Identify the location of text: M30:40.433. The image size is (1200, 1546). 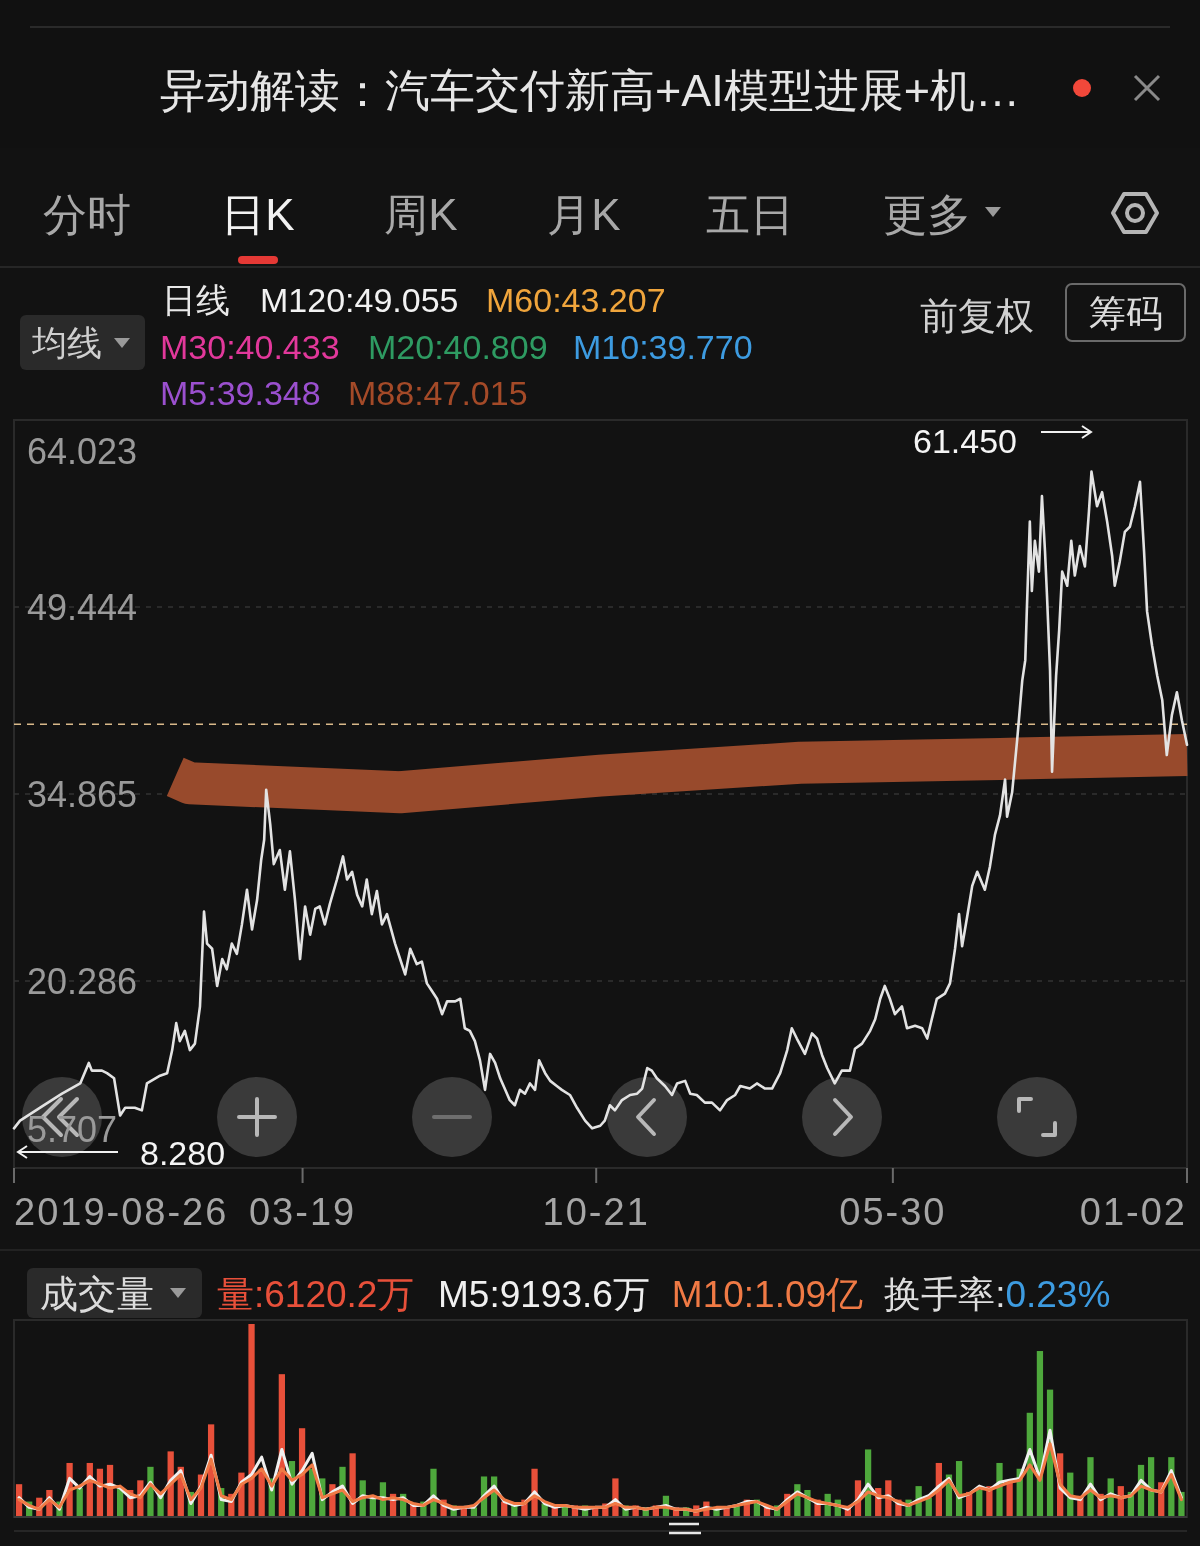
(250, 347).